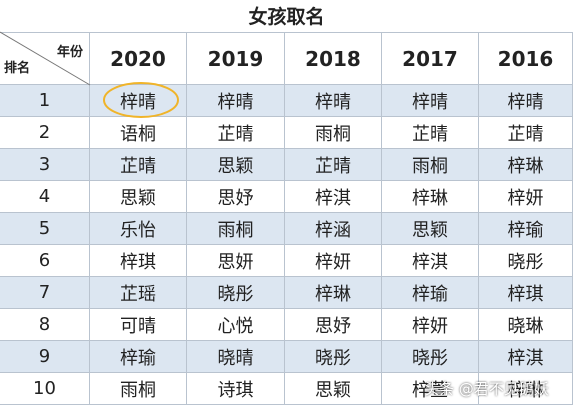 This screenshot has width=573, height=410. What do you see at coordinates (333, 58) in the screenshot?
I see `column-header: 2018` at bounding box center [333, 58].